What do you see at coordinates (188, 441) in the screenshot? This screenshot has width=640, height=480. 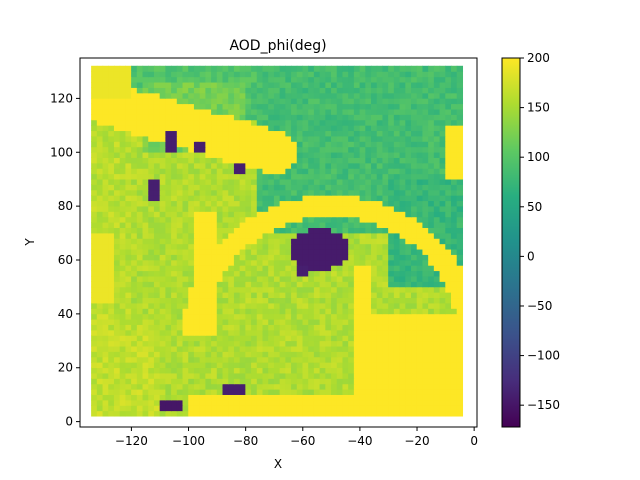 I see `x-tick-label: −100` at bounding box center [188, 441].